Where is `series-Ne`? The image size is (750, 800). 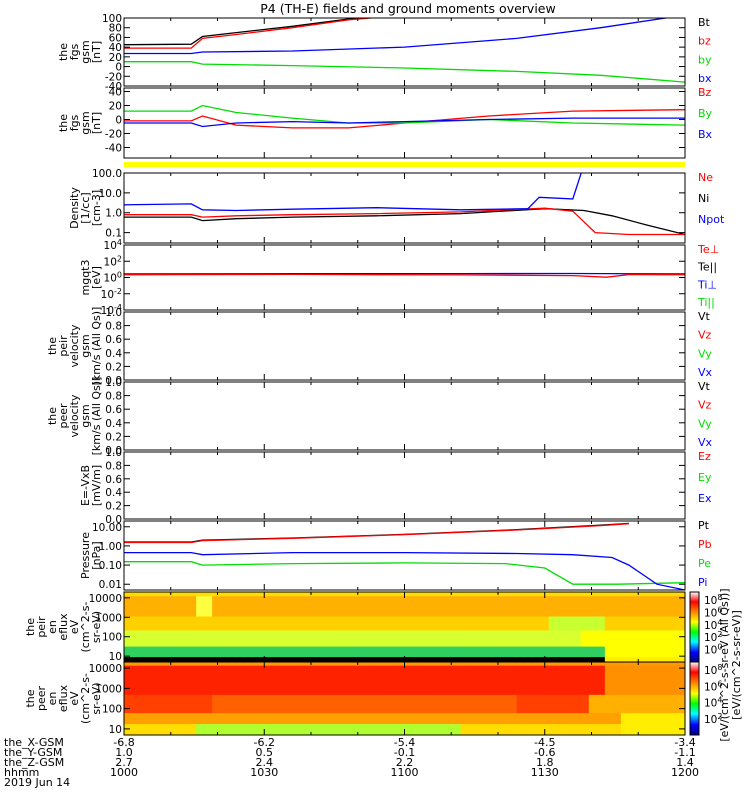
series-Ne is located at coordinates (404, 221).